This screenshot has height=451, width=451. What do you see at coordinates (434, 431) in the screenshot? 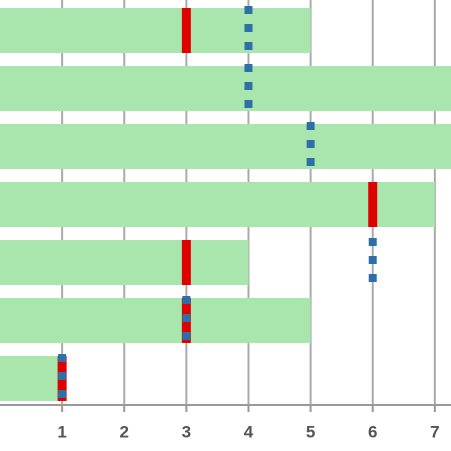
I see `x-tick-label: 7` at bounding box center [434, 431].